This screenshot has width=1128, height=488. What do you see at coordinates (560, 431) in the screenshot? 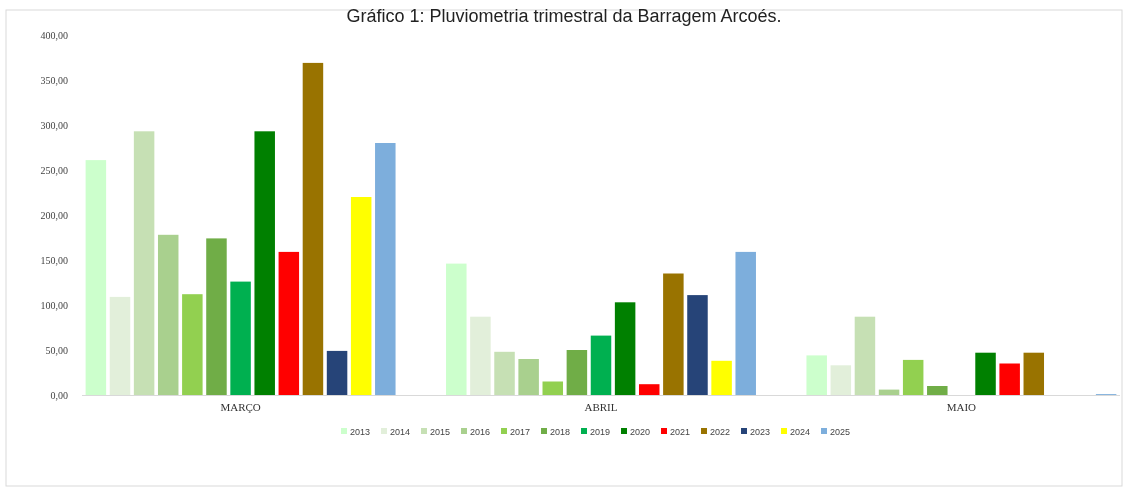
I see `legend-label: 2018` at bounding box center [560, 431].